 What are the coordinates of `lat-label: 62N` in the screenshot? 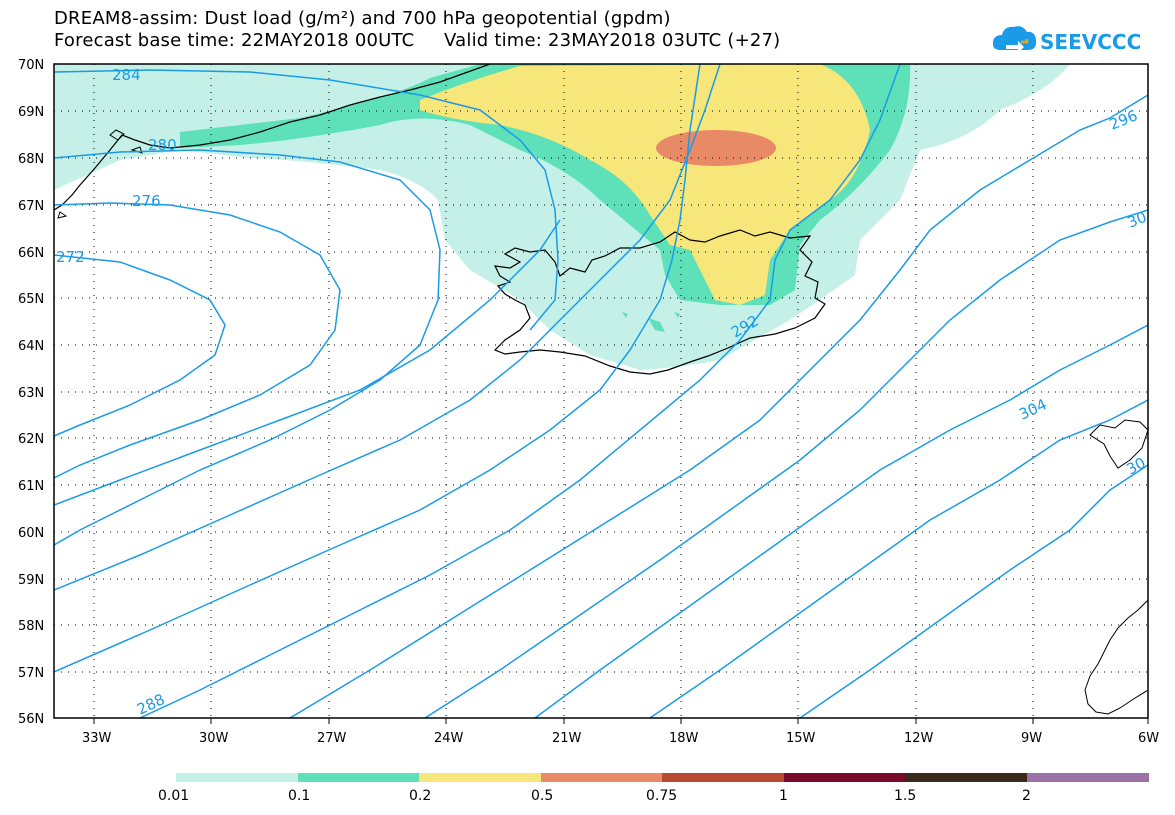 It's located at (31, 439).